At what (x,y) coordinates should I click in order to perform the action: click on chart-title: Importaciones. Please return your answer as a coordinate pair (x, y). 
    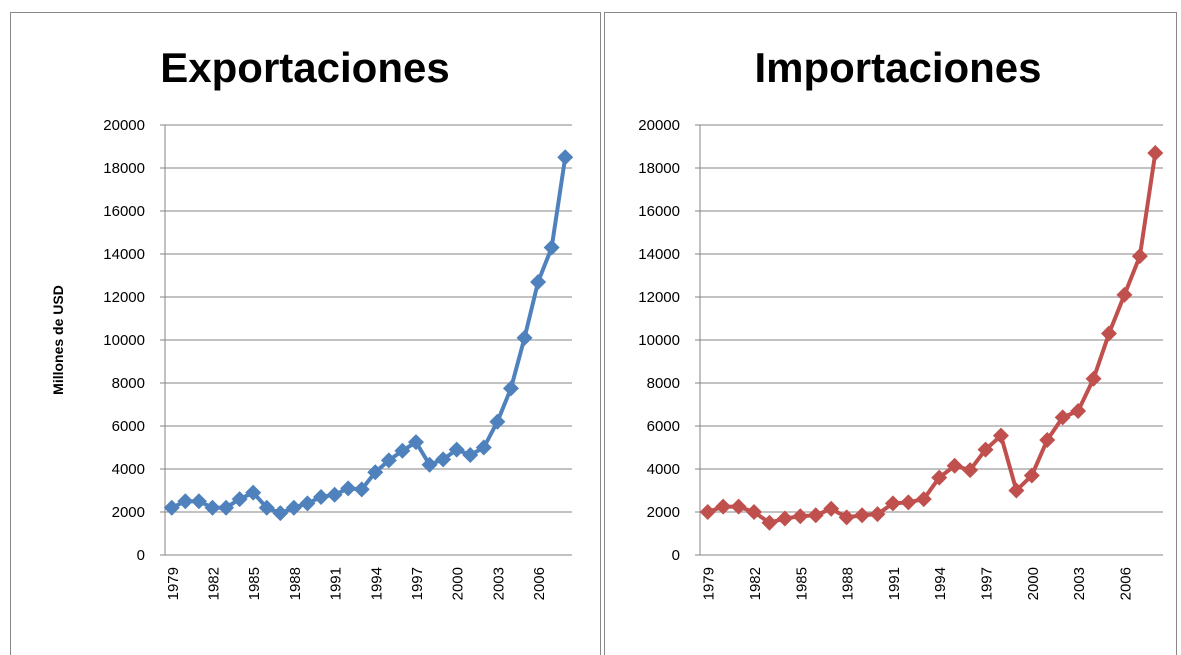
    Looking at the image, I should click on (897, 67).